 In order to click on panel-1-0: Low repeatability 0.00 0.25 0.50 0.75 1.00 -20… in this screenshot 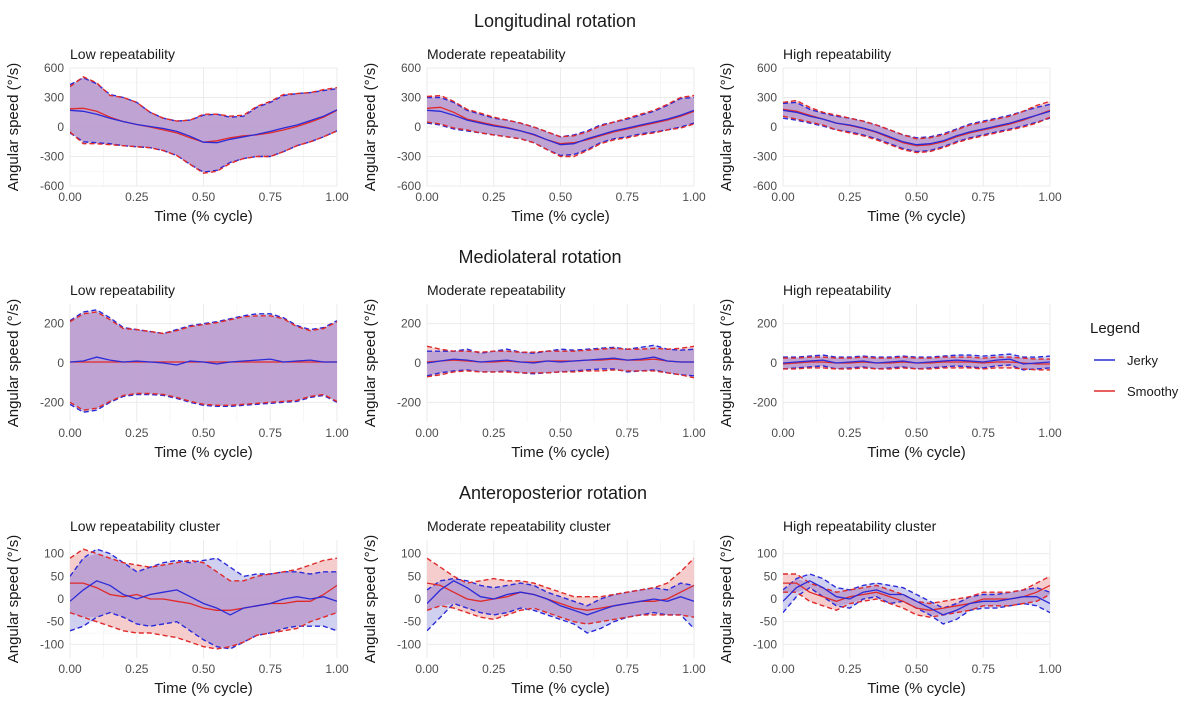, I will do `click(177, 371)`.